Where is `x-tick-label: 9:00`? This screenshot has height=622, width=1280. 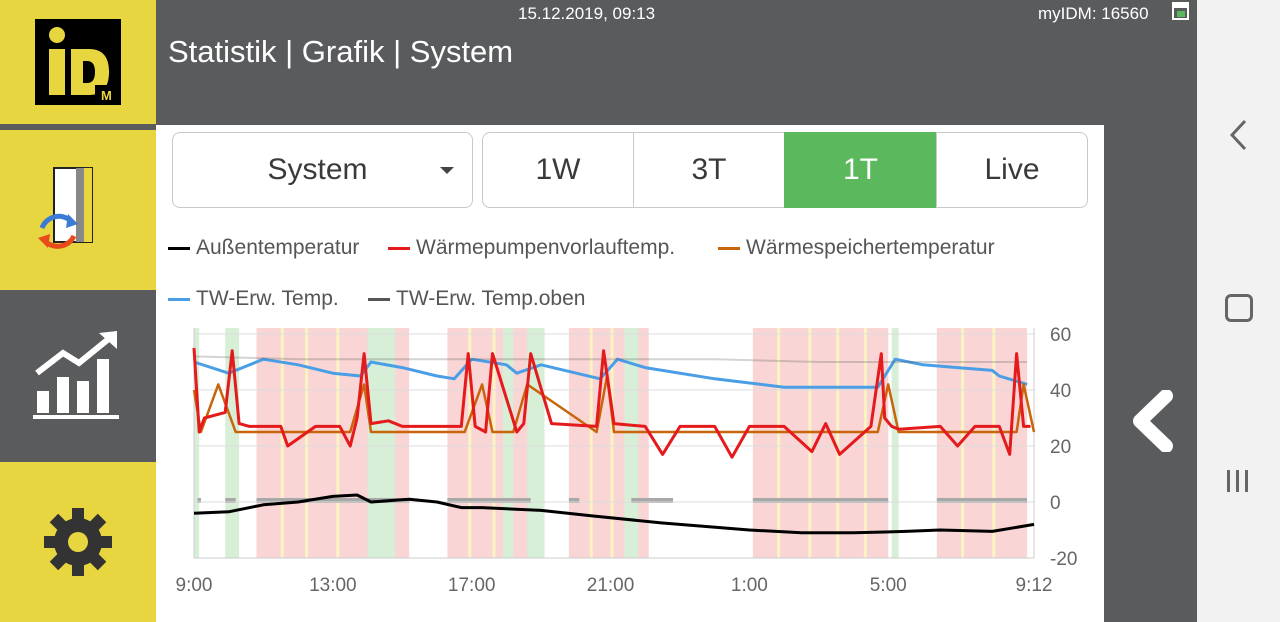
x-tick-label: 9:00 is located at coordinates (194, 585).